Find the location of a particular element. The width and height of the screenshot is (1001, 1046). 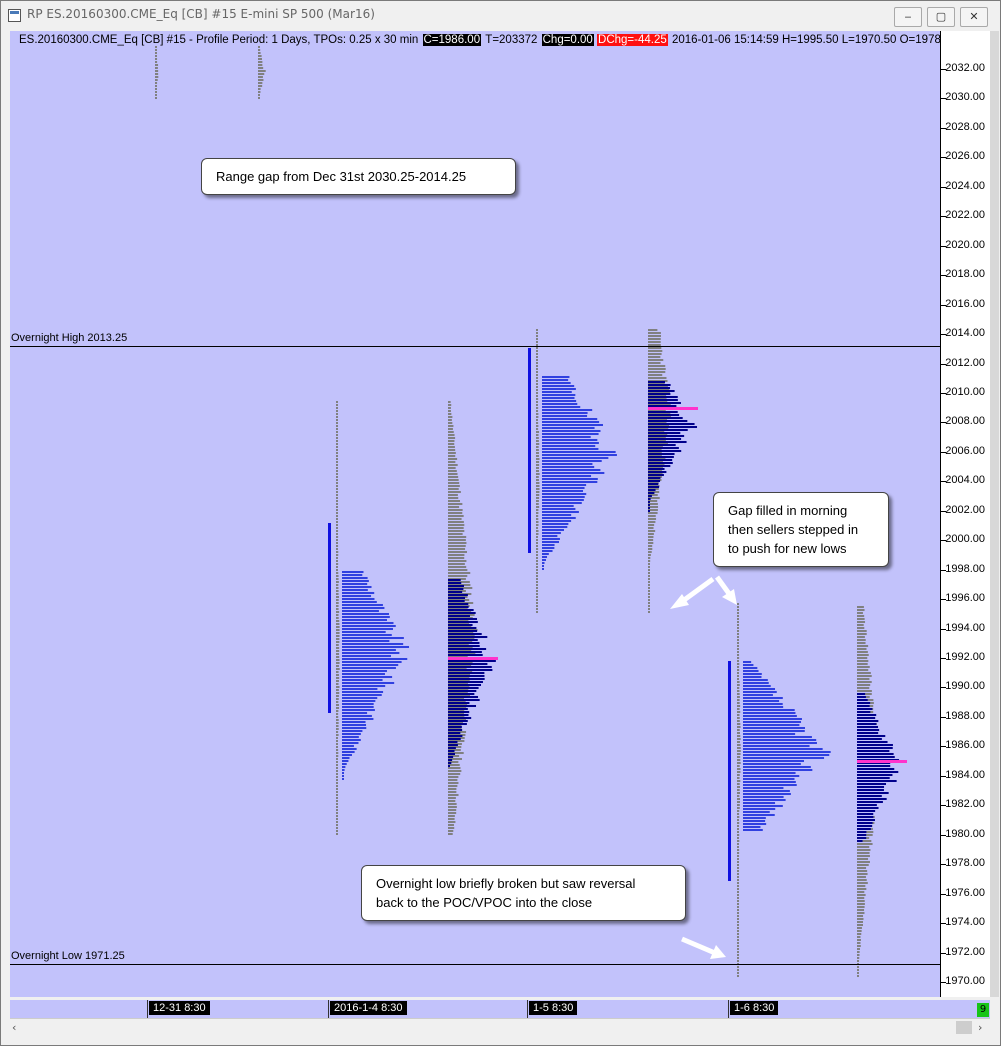

poc-line is located at coordinates (882, 761).